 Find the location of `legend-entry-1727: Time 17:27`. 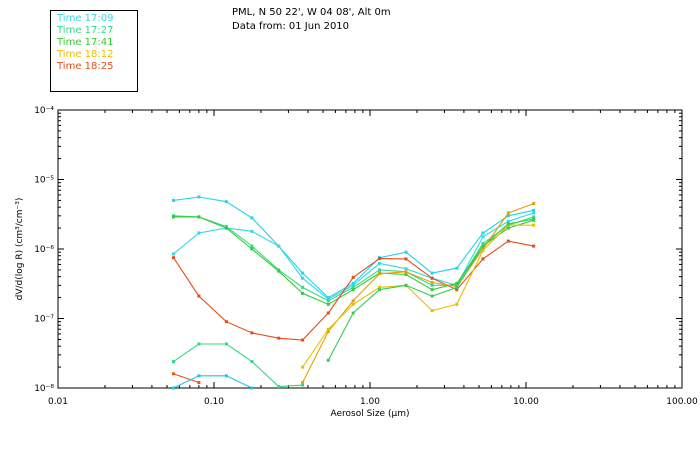

legend-entry-1727: Time 17:27 is located at coordinates (85, 30).